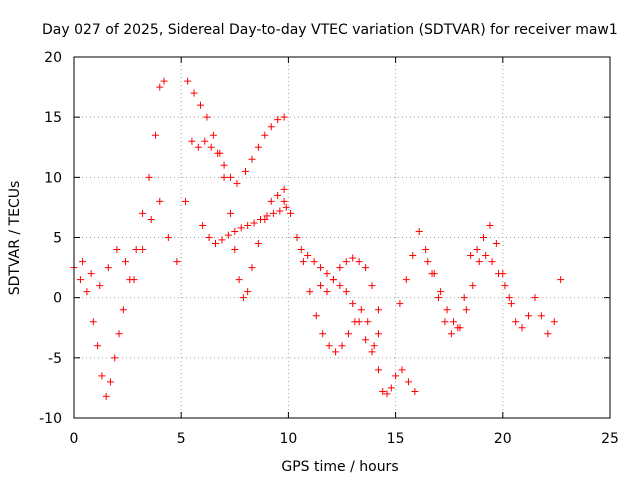 This screenshot has width=640, height=480. Describe the element at coordinates (339, 467) in the screenshot. I see `x-axis-label: GPS time / hours` at that location.